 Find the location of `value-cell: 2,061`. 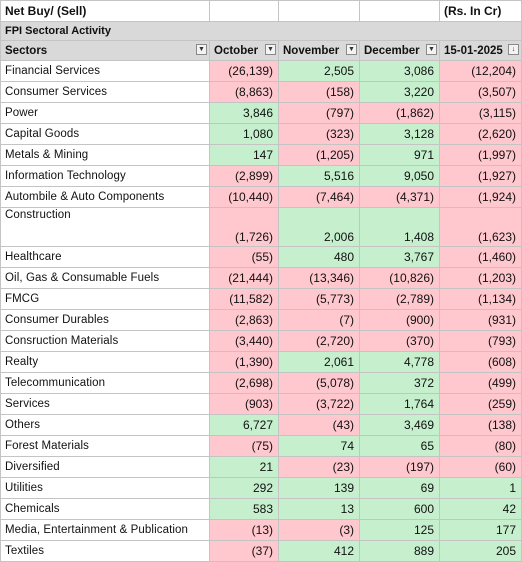

value-cell: 2,061 is located at coordinates (319, 362).